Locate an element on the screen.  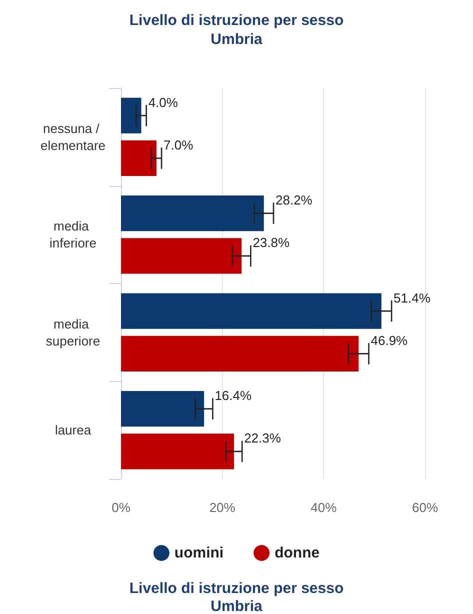
chart-subtitle: Umbria is located at coordinates (236, 39).